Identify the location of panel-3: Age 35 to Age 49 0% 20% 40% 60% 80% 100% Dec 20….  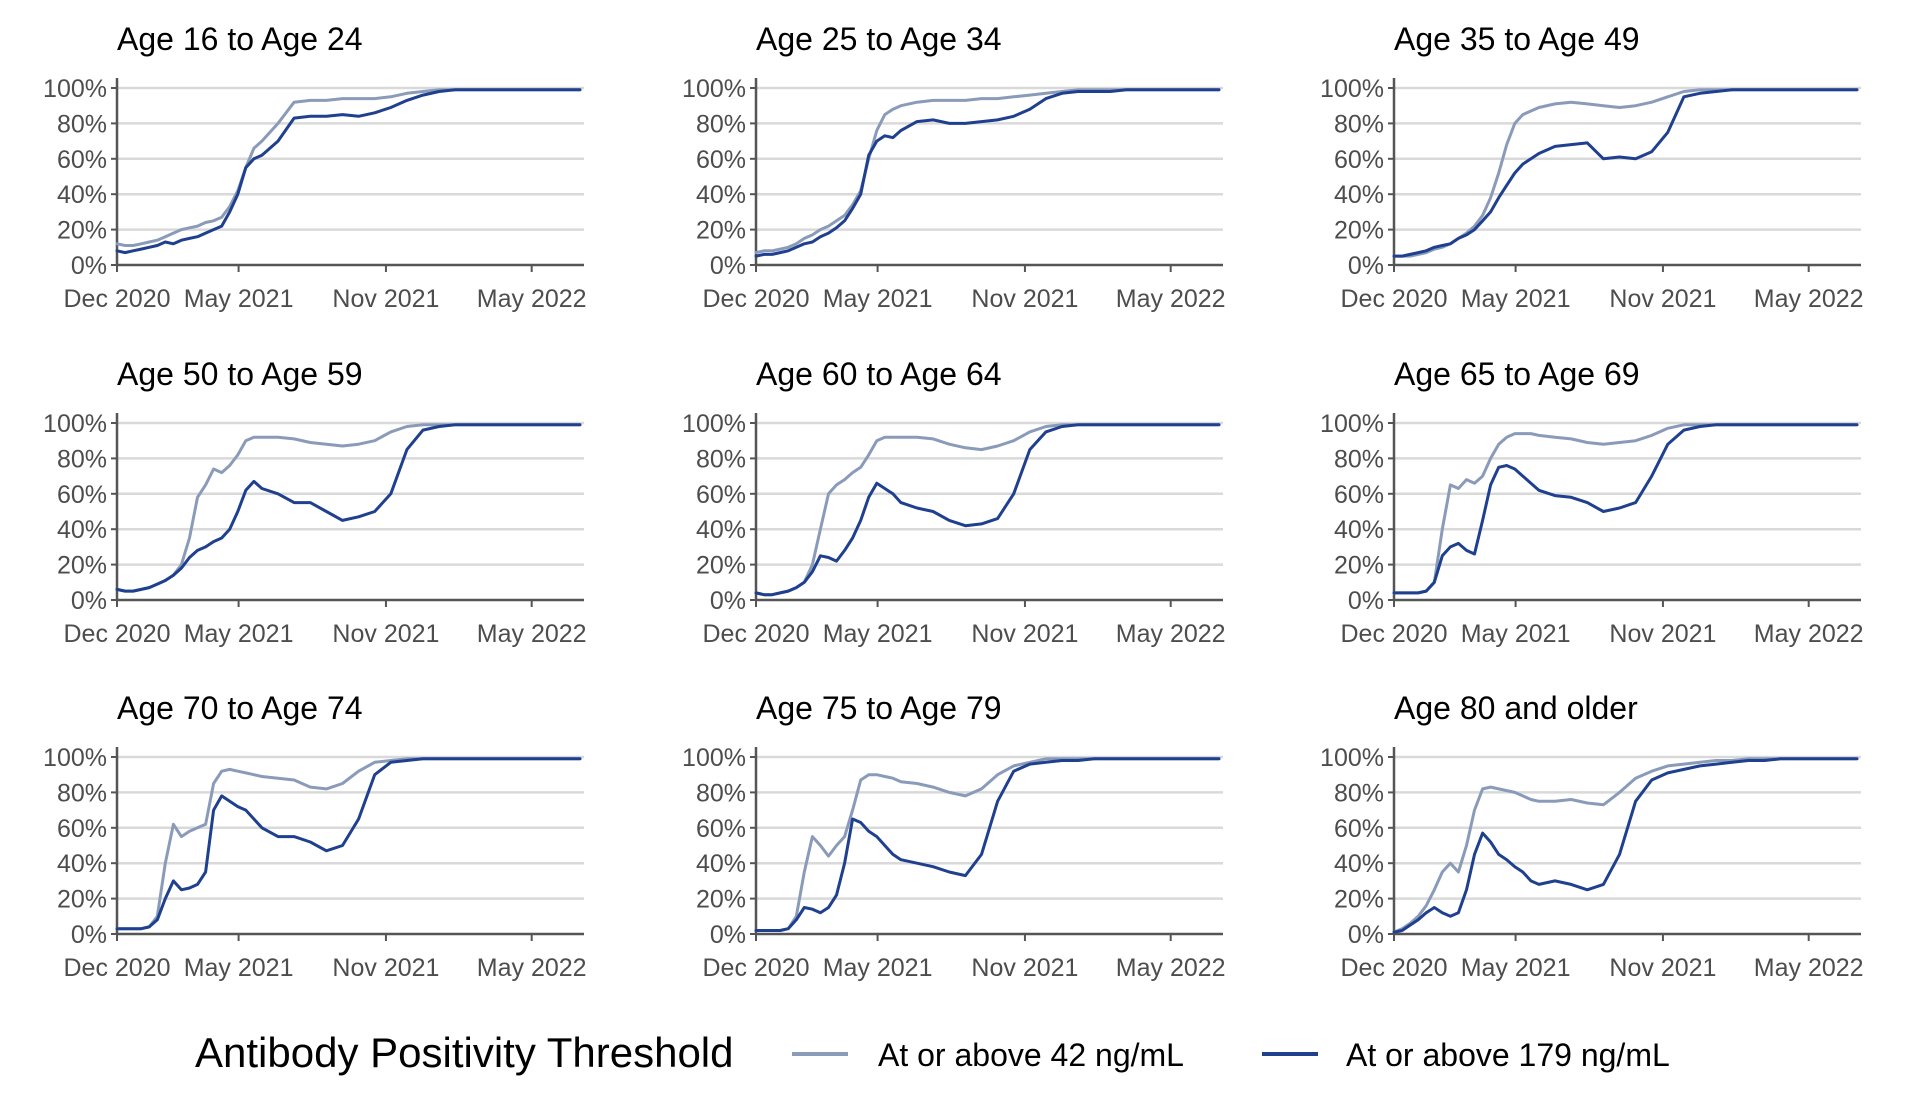
(1592, 167).